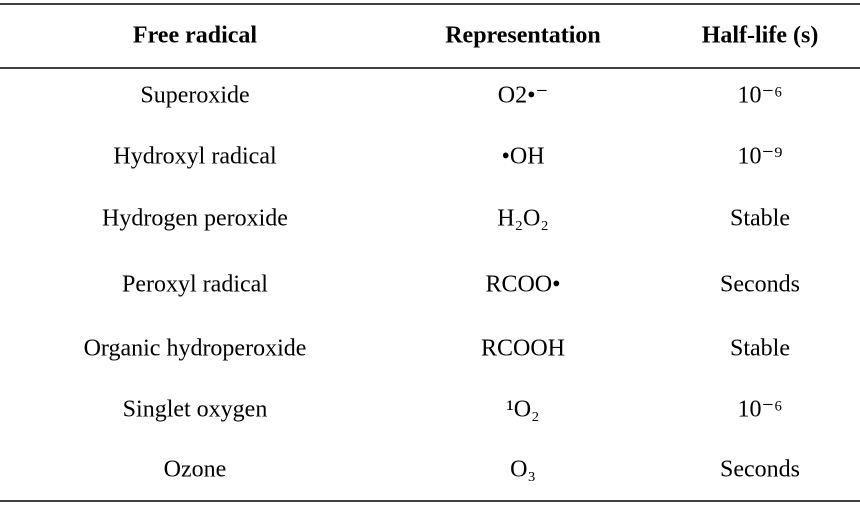  Describe the element at coordinates (195, 470) in the screenshot. I see `table-cell: Ozone` at that location.